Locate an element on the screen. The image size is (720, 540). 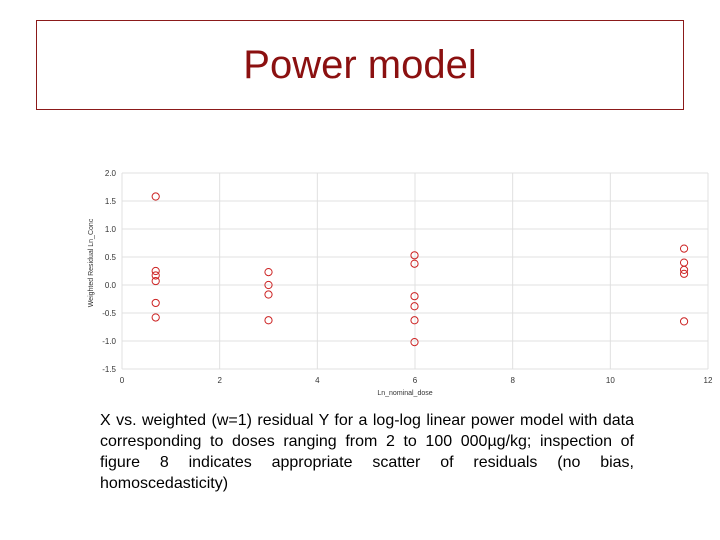
x-tick-label: 10 is located at coordinates (610, 380).